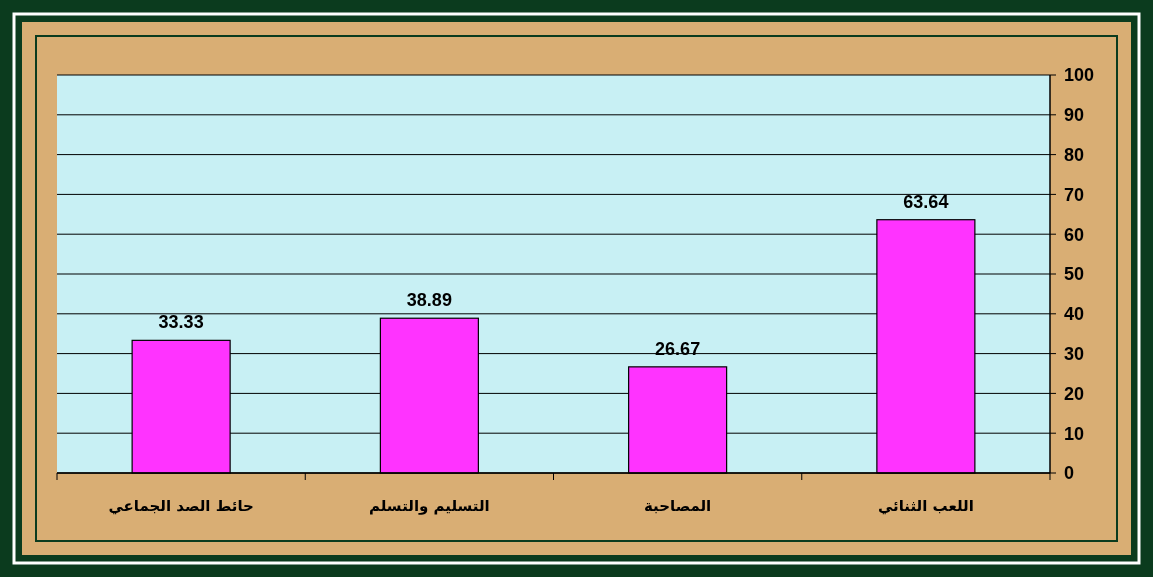 This screenshot has height=577, width=1153. What do you see at coordinates (926, 201) in the screenshot?
I see `data-label: 63.64` at bounding box center [926, 201].